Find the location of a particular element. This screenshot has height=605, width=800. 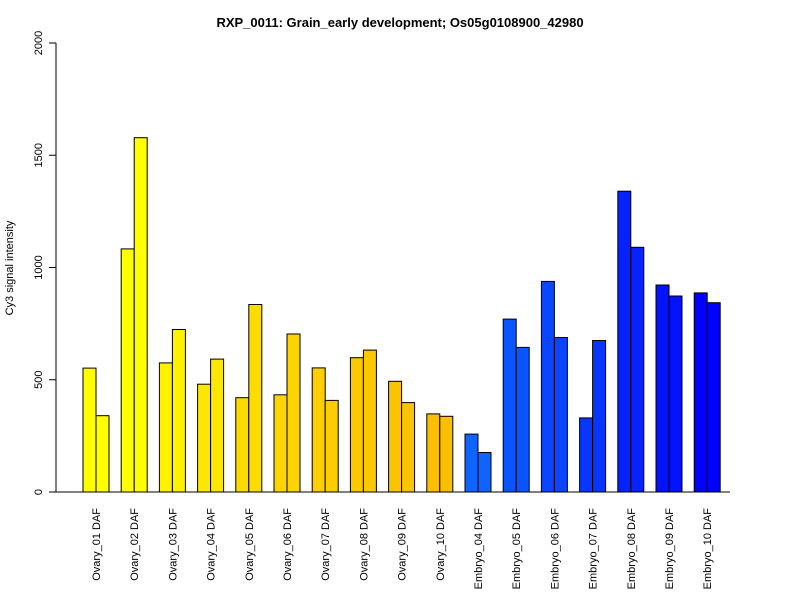

x-category-label: Ovary_07 DAF is located at coordinates (326, 544).